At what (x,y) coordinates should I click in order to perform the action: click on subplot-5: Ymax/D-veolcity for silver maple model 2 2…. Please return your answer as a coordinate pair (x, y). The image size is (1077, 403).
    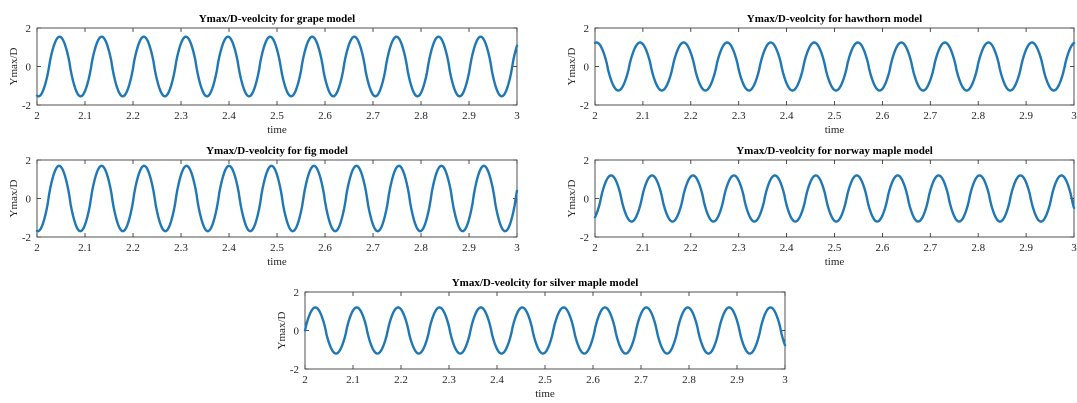
    Looking at the image, I should click on (532, 338).